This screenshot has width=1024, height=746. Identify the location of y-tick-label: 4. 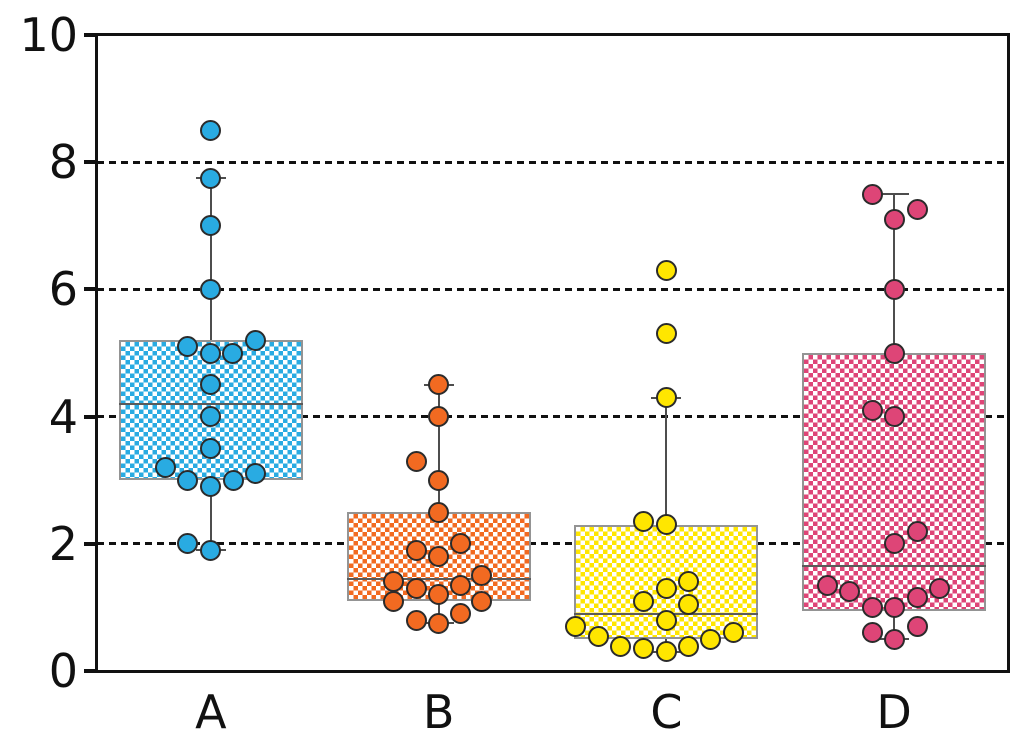
(63, 416).